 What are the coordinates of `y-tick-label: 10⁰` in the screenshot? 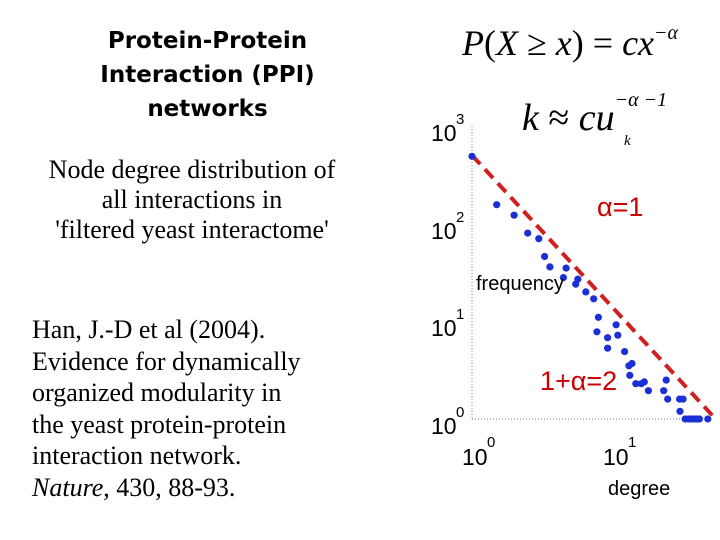 It's located at (447, 421).